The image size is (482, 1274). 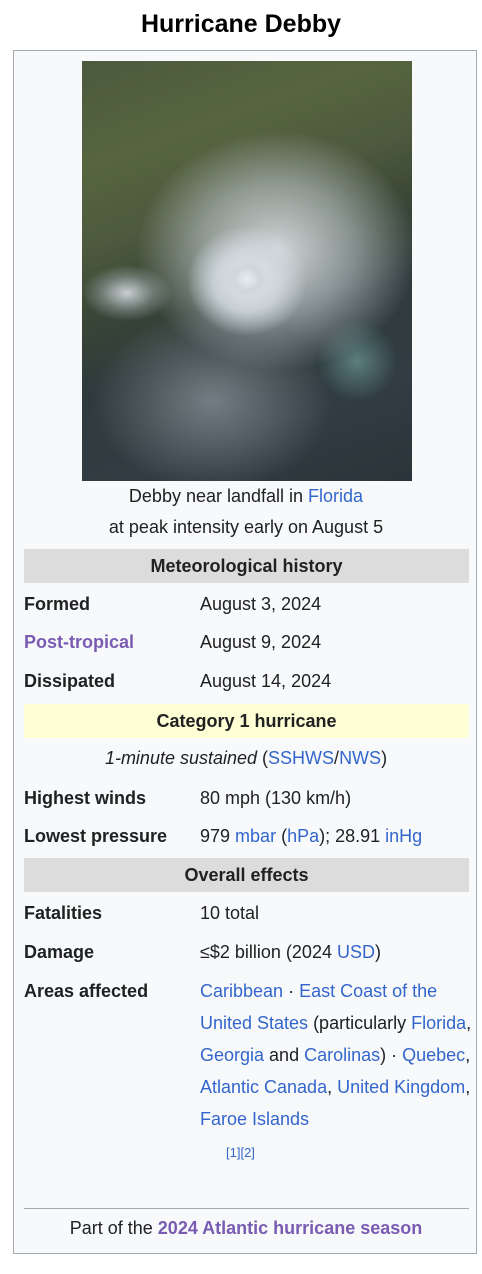 I want to click on hpa-link: hPa, so click(x=303, y=836).